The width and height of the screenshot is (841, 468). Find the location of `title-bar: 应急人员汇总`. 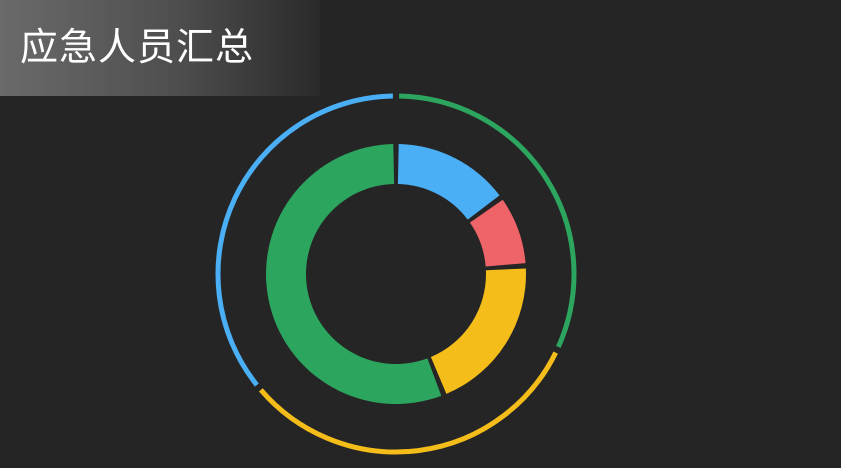

title-bar: 应急人员汇总 is located at coordinates (160, 48).